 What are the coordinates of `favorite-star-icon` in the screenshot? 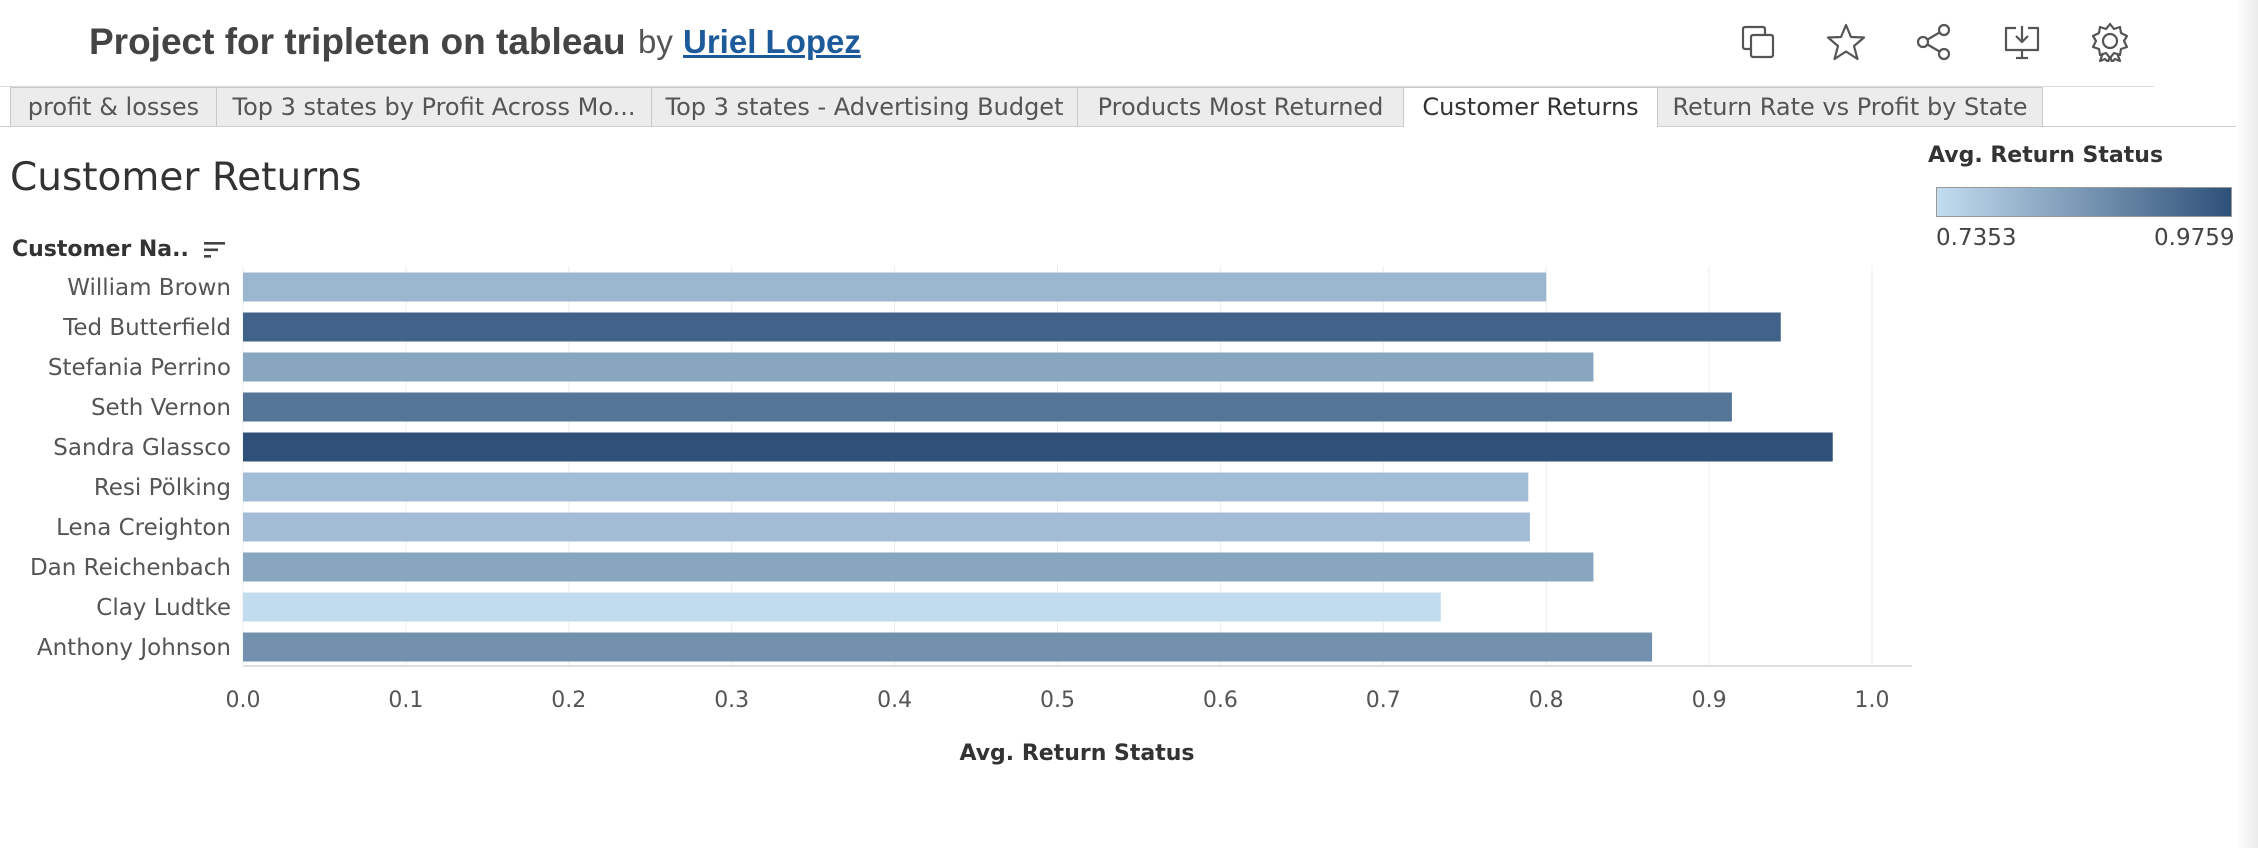 It's located at (1846, 42).